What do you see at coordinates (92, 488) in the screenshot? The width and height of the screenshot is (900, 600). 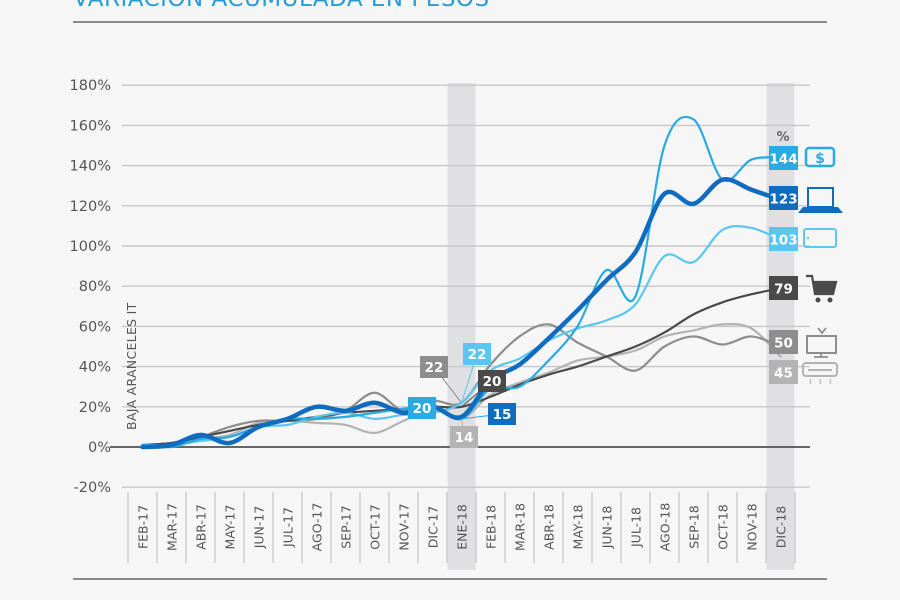 I see `y-tick-label: -20%` at bounding box center [92, 488].